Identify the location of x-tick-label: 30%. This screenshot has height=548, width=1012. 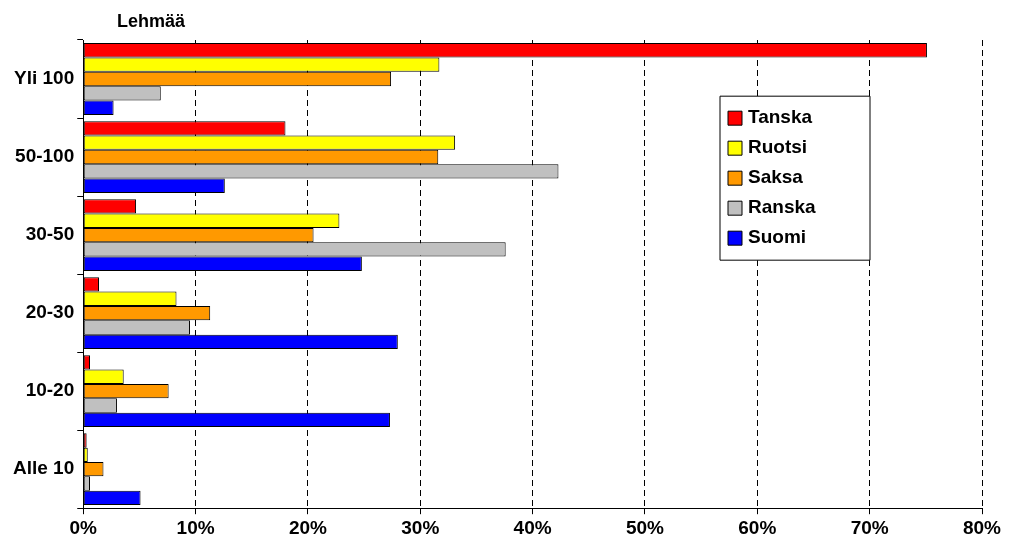
(420, 527).